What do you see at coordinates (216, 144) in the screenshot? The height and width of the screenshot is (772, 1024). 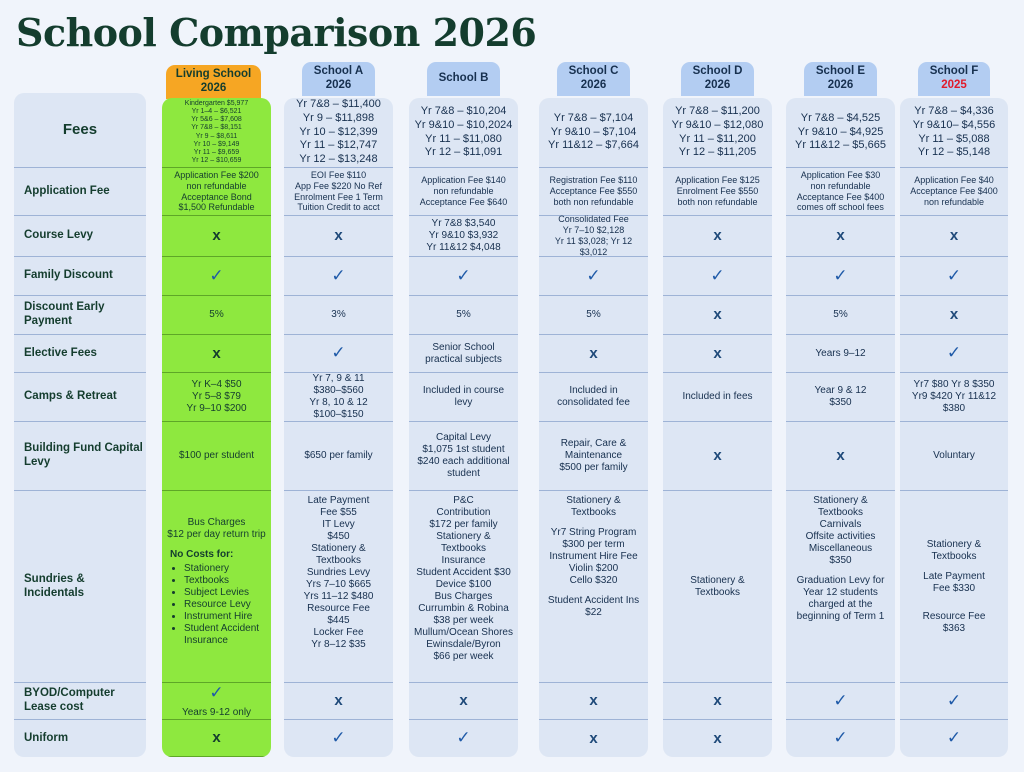 I see `cell-line: Yr 10 – $9,149` at bounding box center [216, 144].